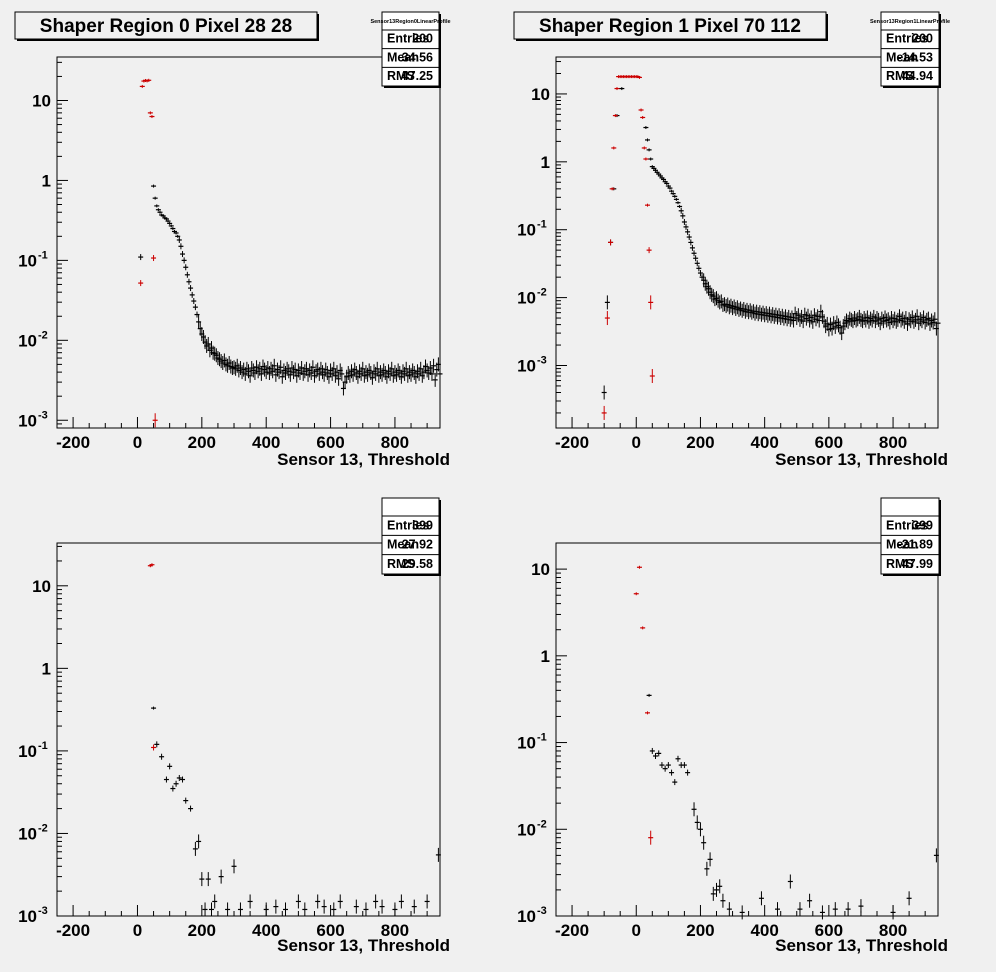  What do you see at coordinates (922, 525) in the screenshot?
I see `stats-value: 399` at bounding box center [922, 525].